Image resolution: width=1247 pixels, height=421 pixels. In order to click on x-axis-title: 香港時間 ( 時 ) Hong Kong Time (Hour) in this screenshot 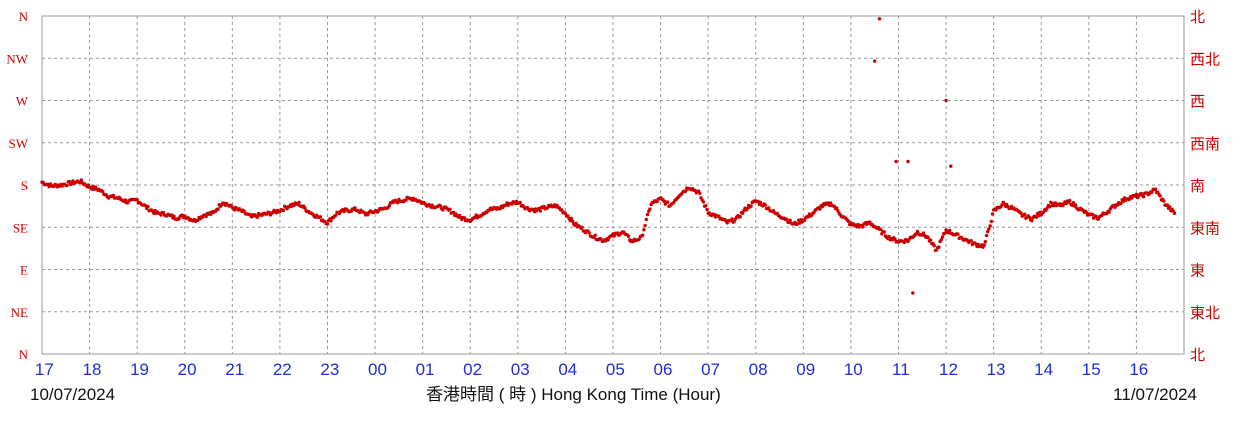, I will do `click(573, 394)`.